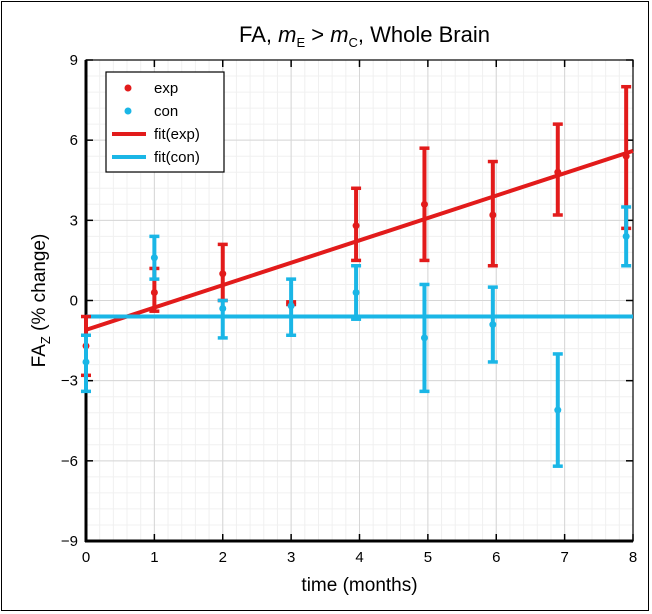 The width and height of the screenshot is (652, 614). I want to click on y-tick-label: −3, so click(69, 381).